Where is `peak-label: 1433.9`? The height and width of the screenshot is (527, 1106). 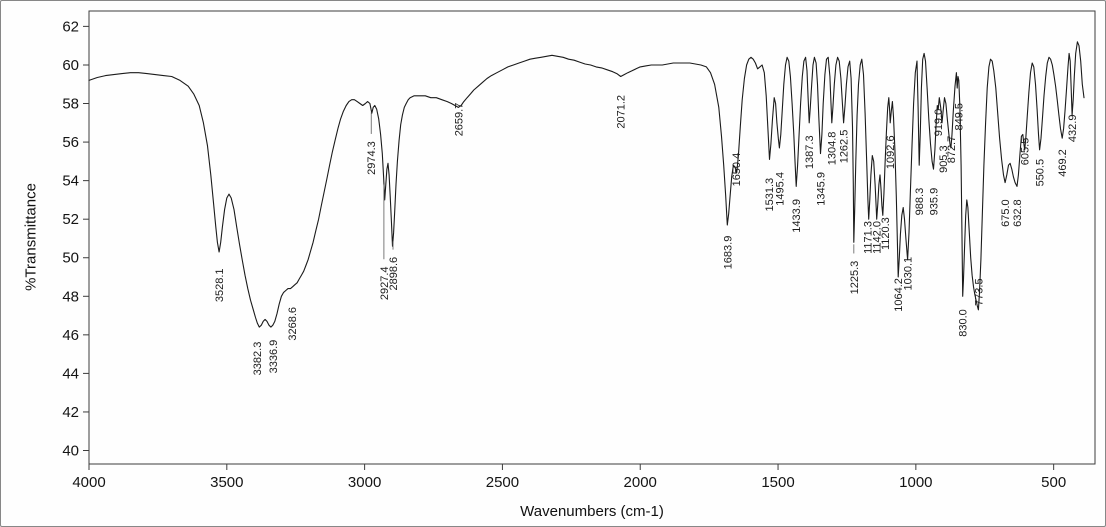 peak-label: 1433.9 is located at coordinates (797, 216).